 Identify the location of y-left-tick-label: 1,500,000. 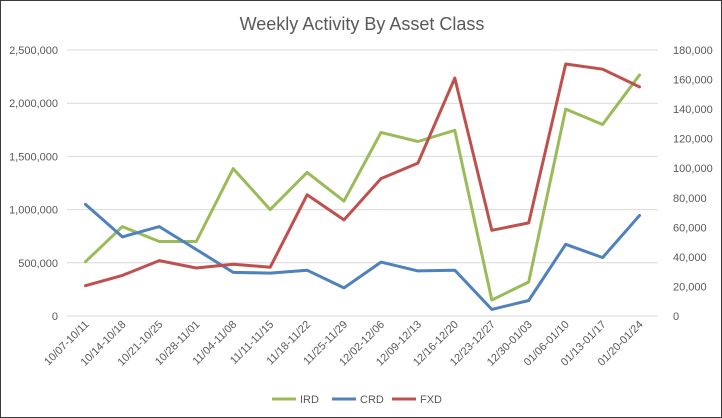
(33, 157).